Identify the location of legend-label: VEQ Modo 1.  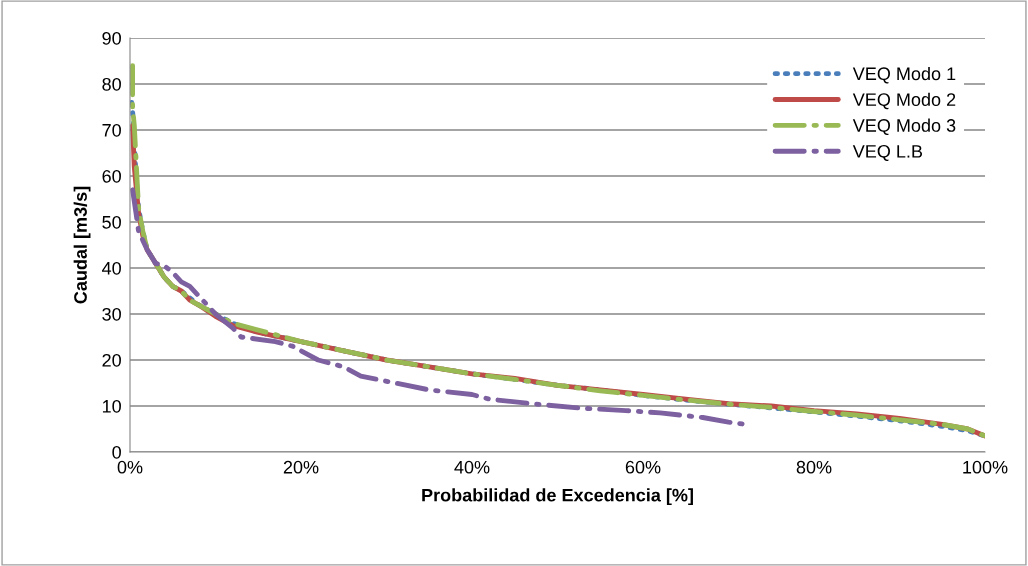
(904, 75).